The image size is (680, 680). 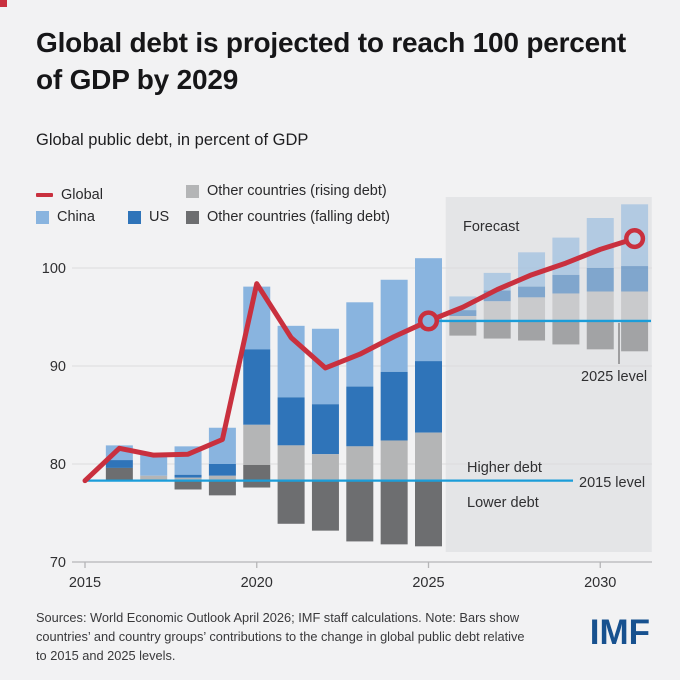 What do you see at coordinates (428, 513) in the screenshot?
I see `bar-2025-other_falling` at bounding box center [428, 513].